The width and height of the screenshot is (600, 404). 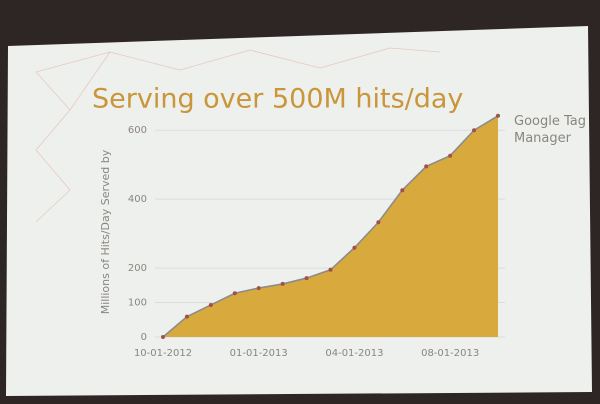 What do you see at coordinates (137, 268) in the screenshot?
I see `y-tick-label: 200` at bounding box center [137, 268].